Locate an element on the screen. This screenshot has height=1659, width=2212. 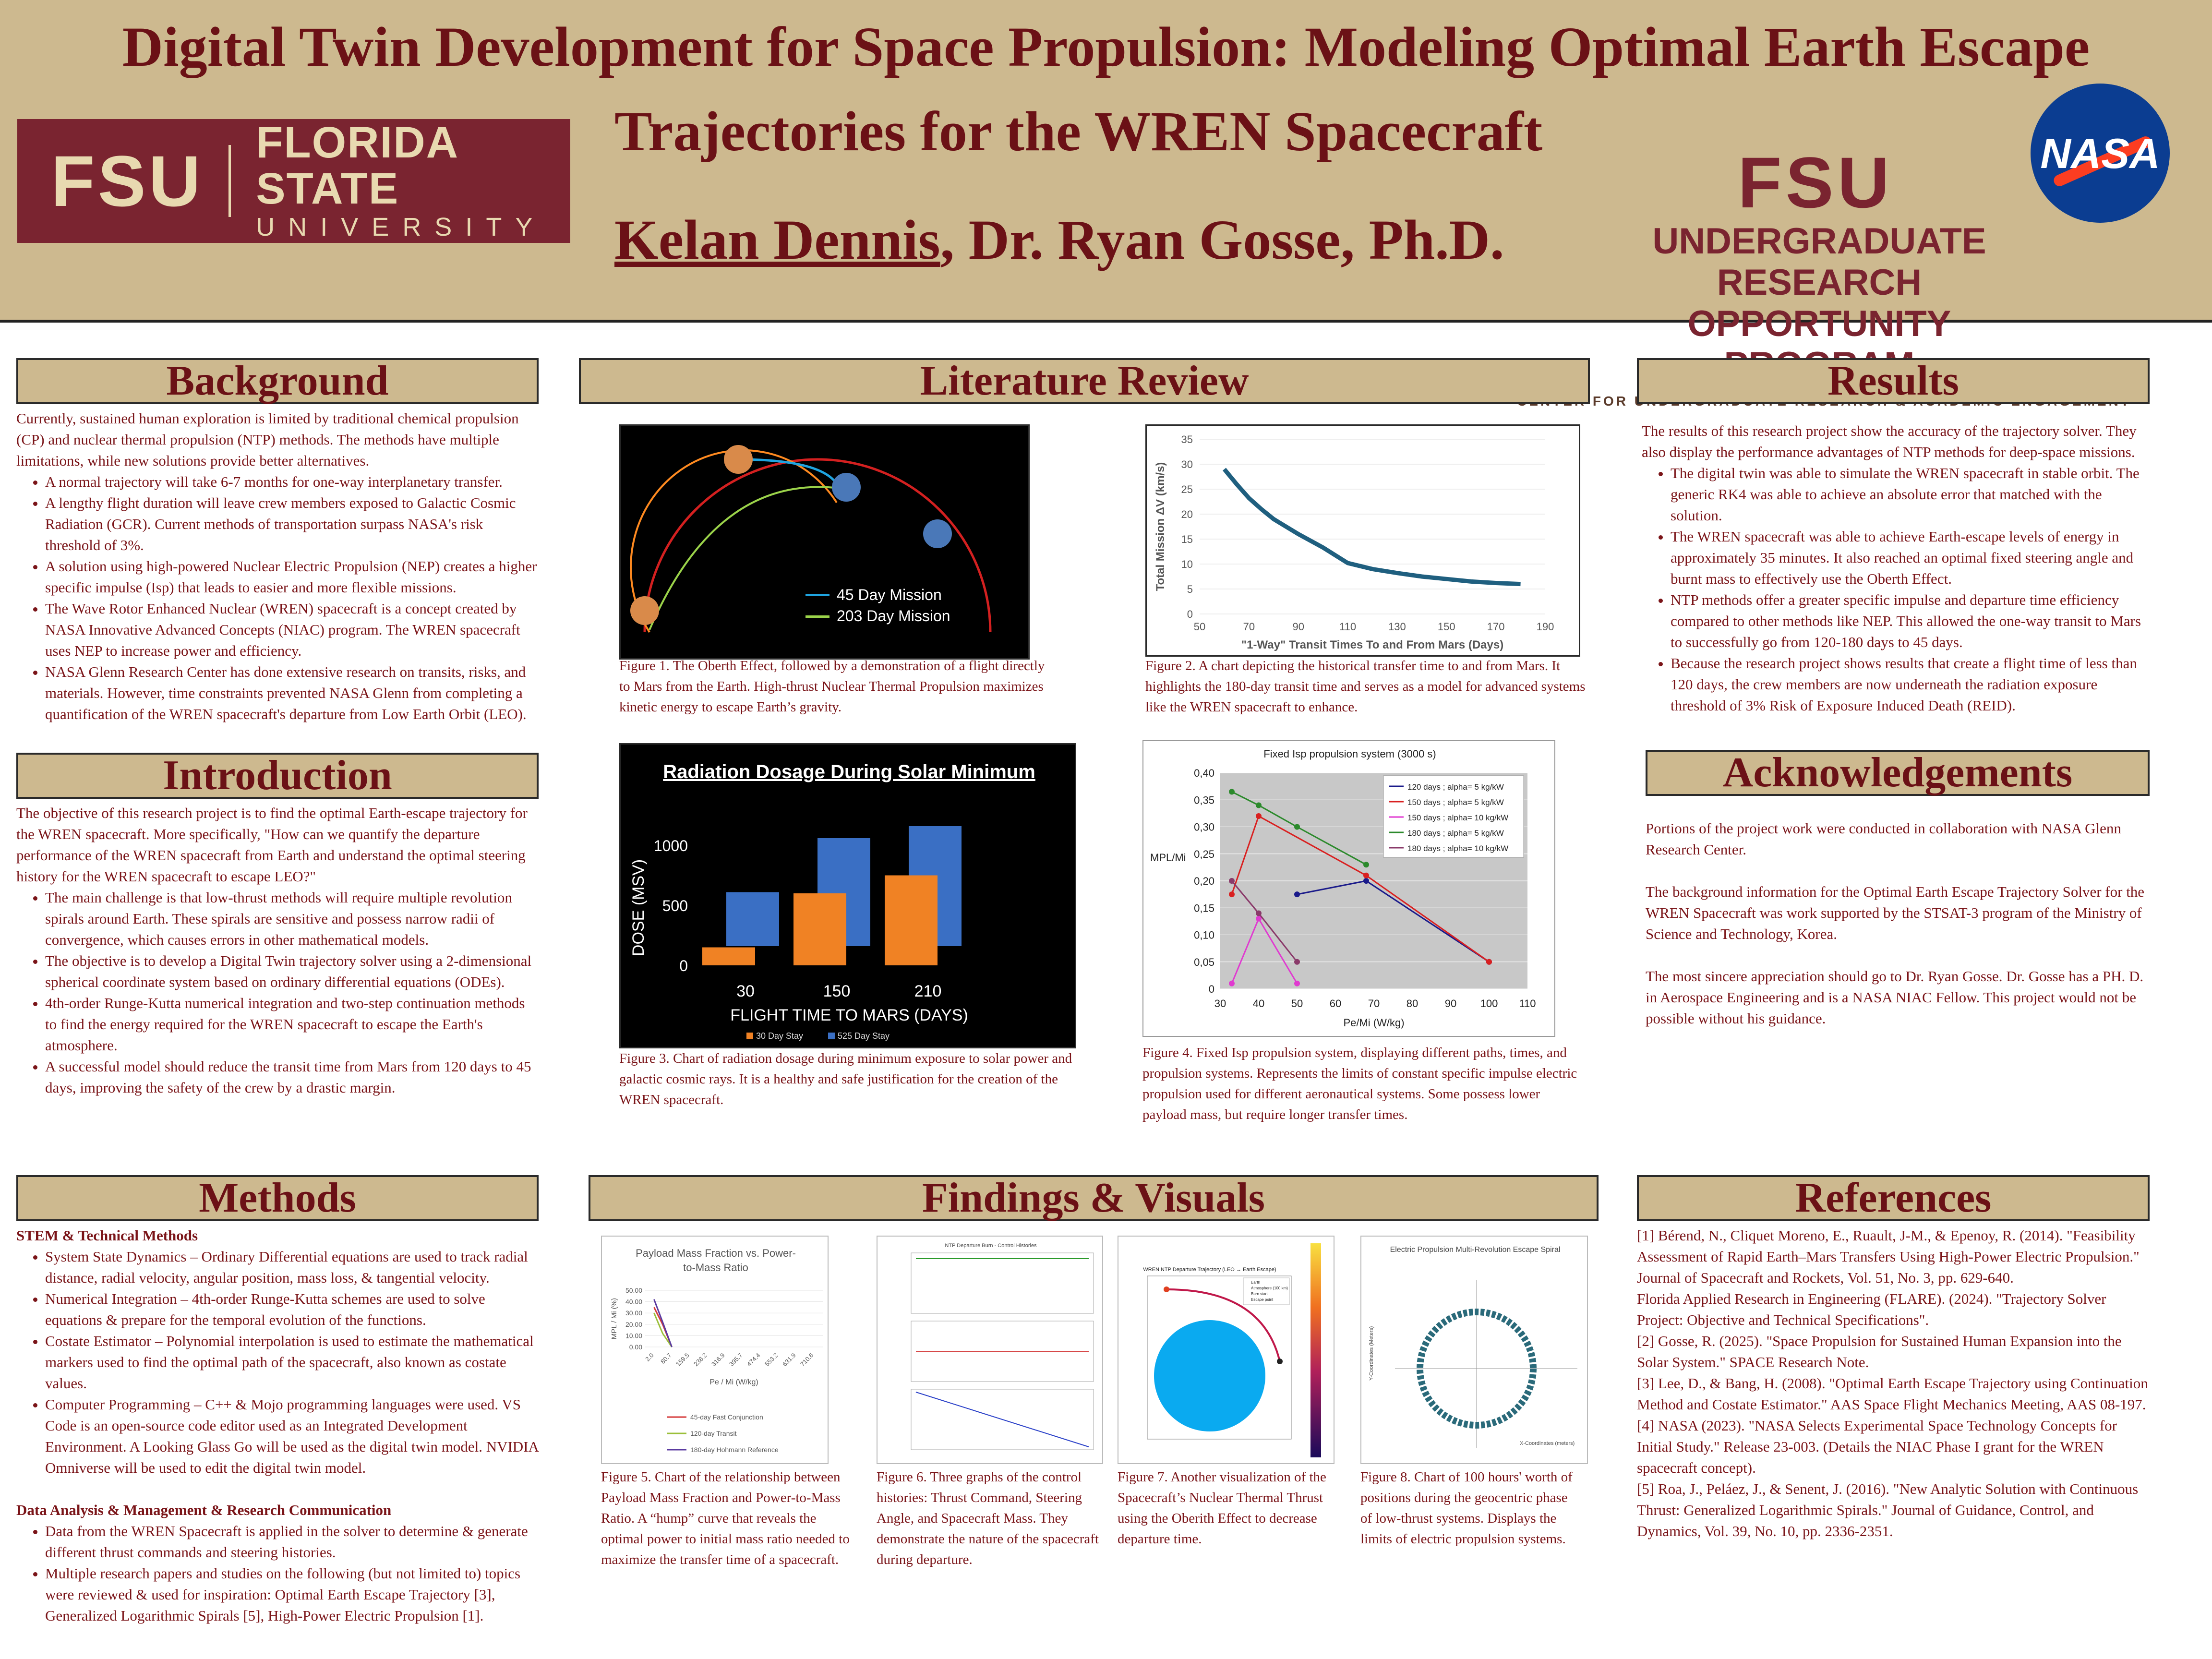
y-tick-label: 35 is located at coordinates (1187, 439).